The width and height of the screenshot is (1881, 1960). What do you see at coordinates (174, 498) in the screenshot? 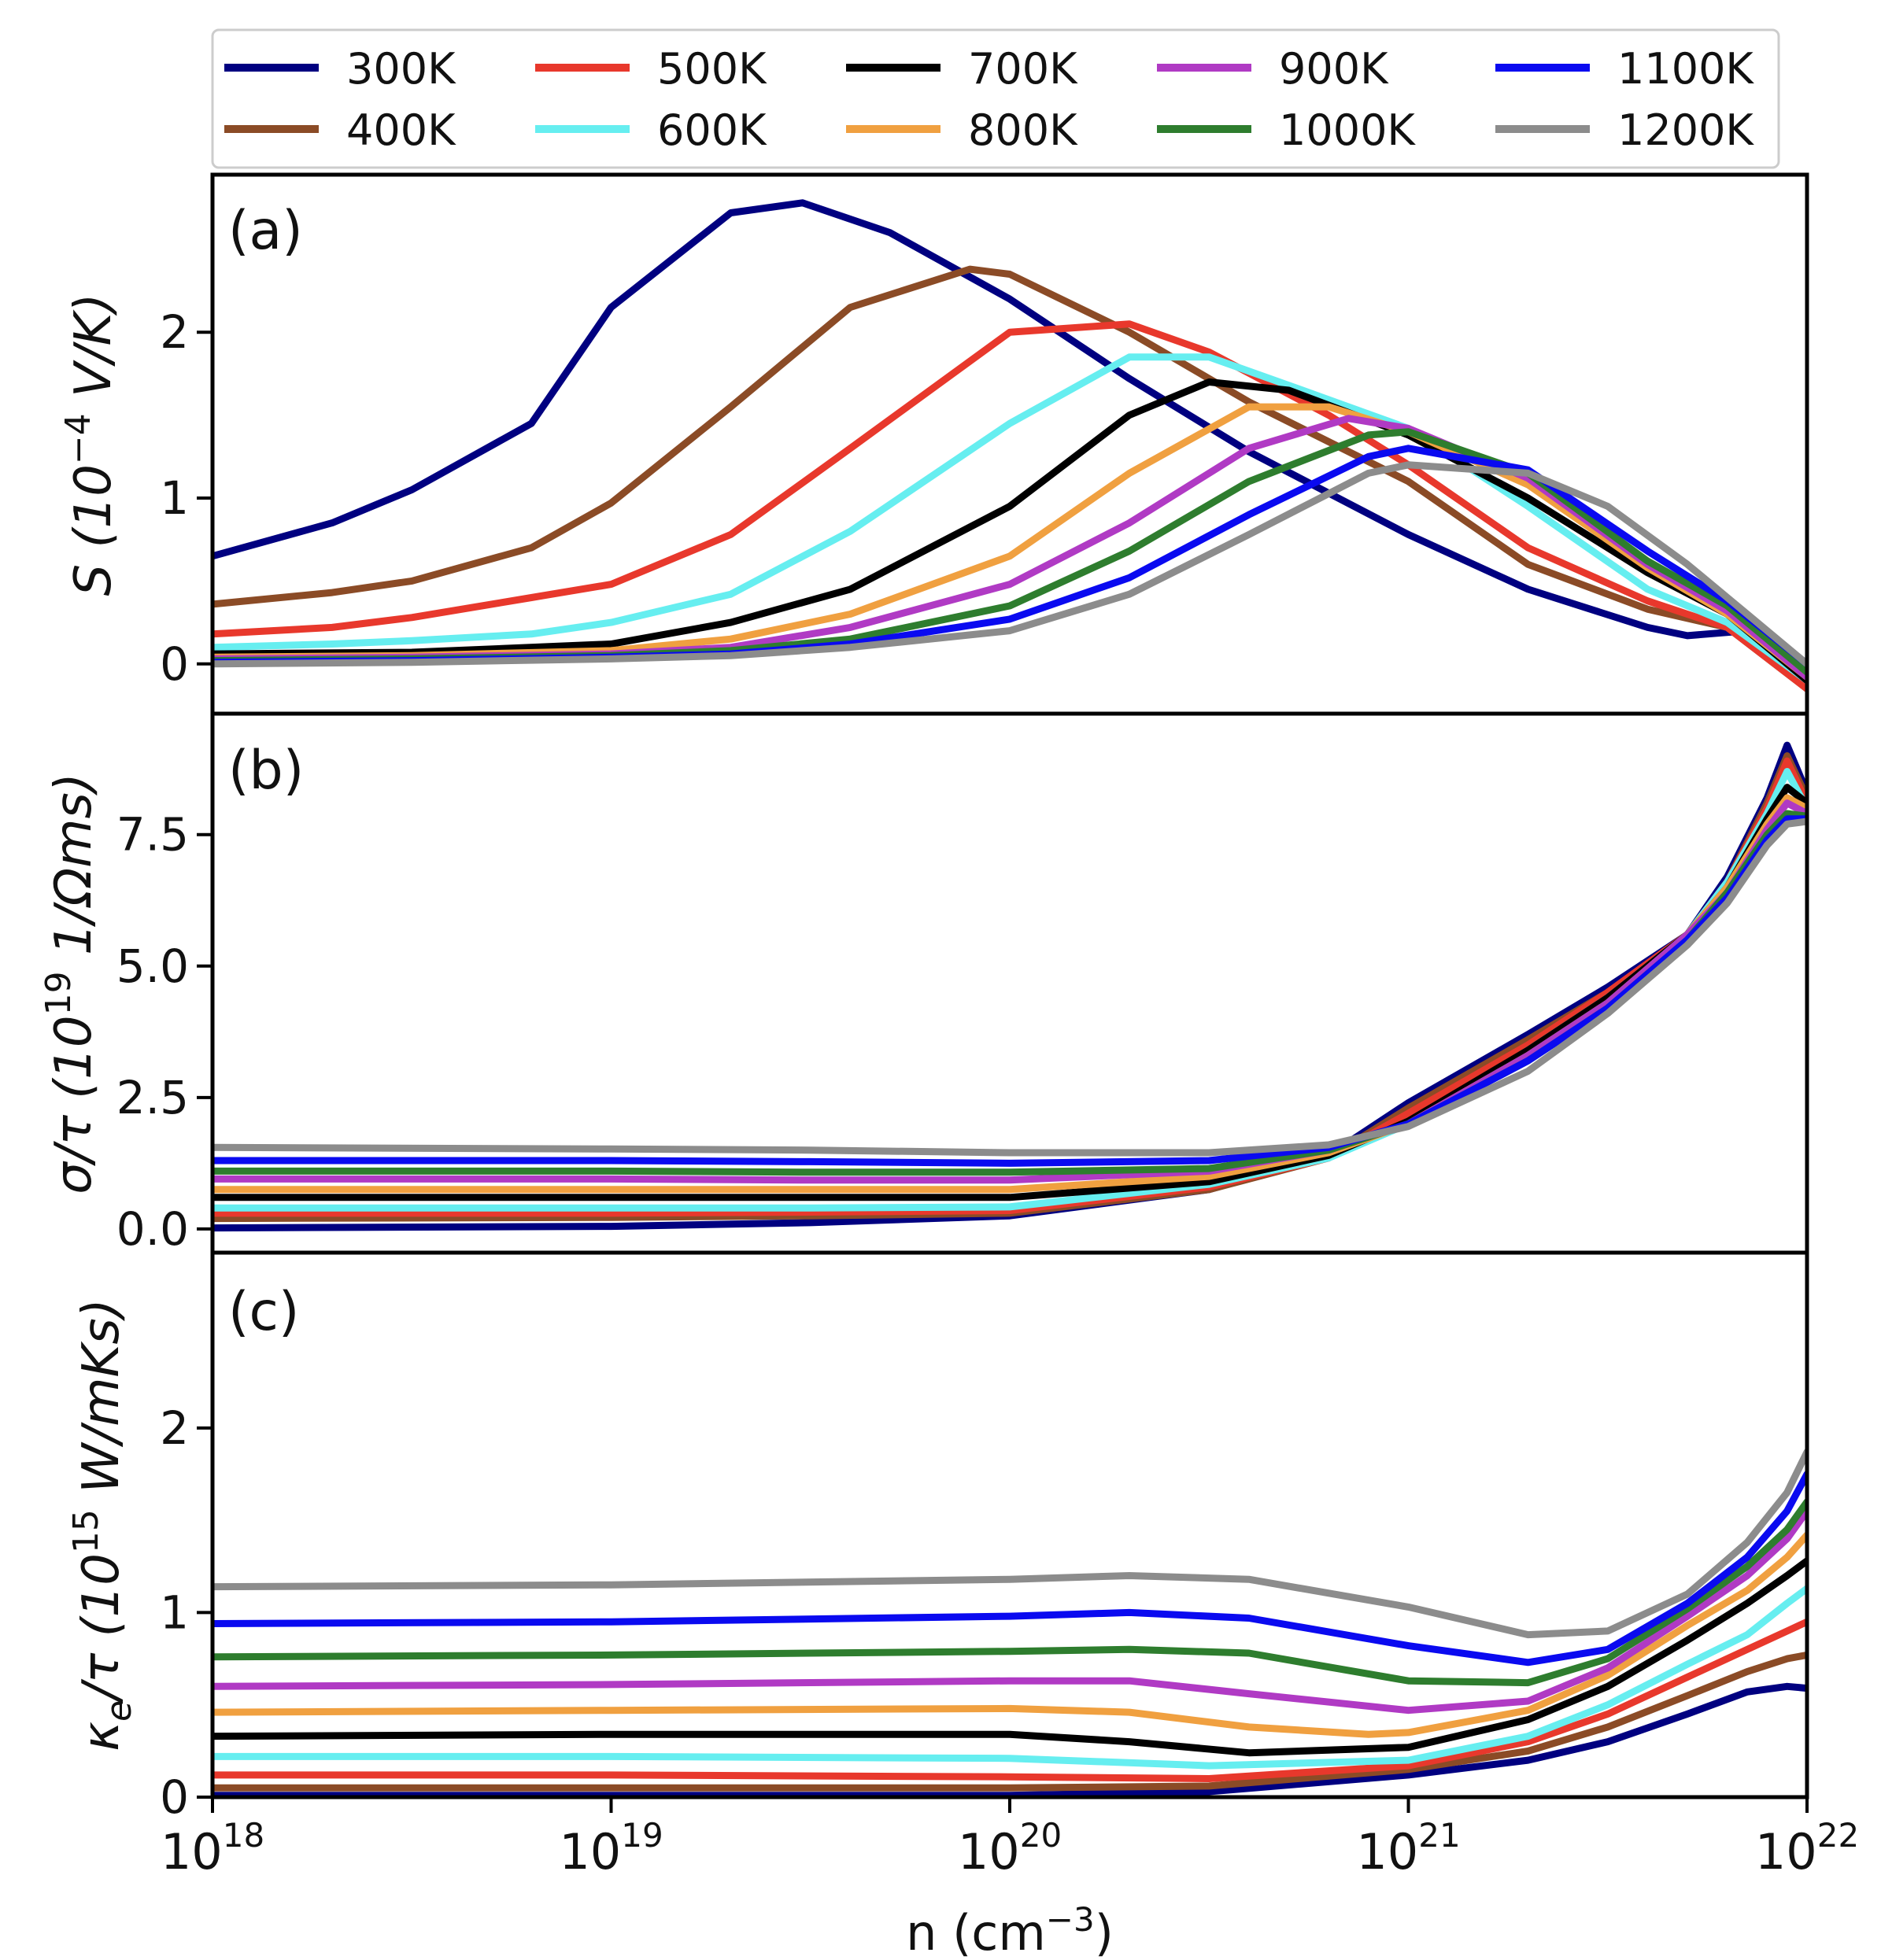
I see `ytick-label-a-1: 1` at bounding box center [174, 498].